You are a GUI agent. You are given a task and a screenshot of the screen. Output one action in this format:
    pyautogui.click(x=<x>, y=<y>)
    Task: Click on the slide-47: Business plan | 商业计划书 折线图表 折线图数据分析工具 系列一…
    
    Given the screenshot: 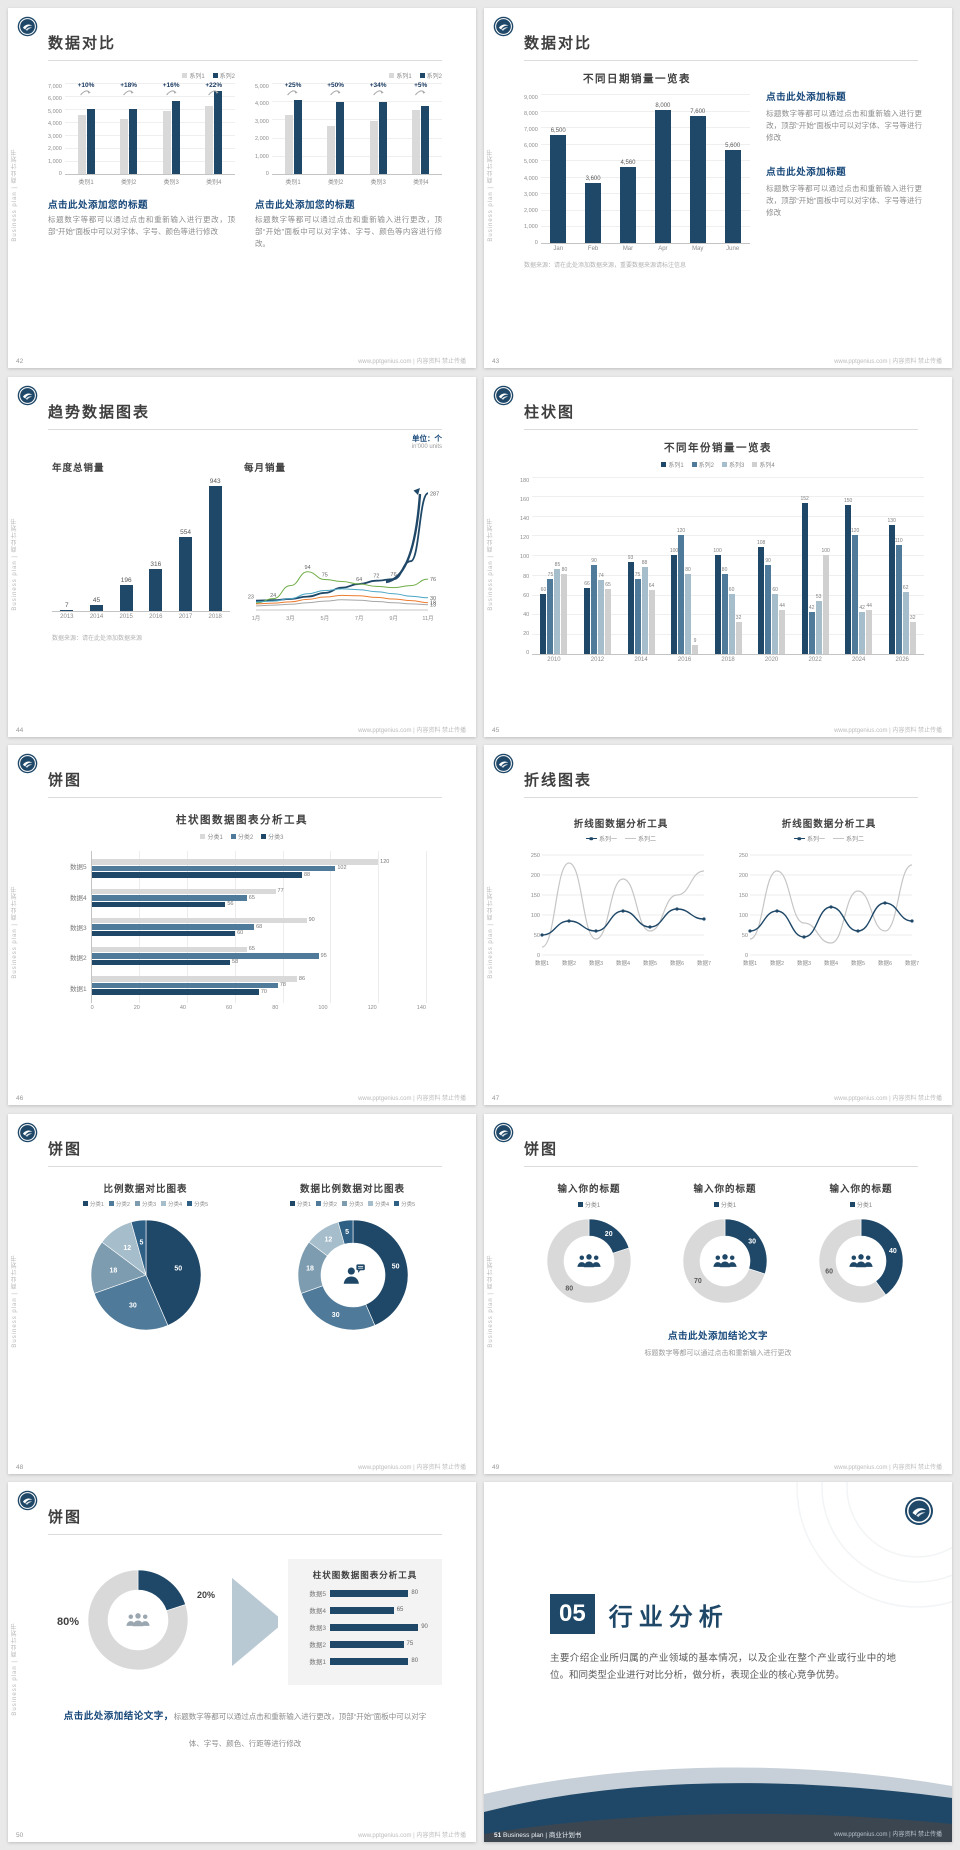 What is the action you would take?
    pyautogui.click(x=718, y=925)
    